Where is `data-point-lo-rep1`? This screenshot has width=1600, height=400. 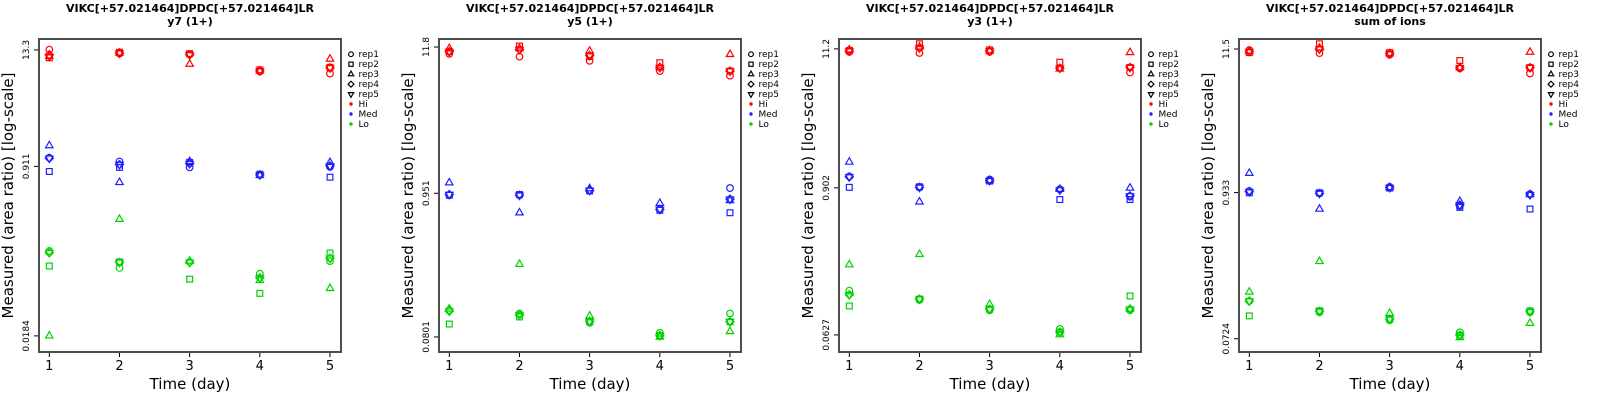 data-point-lo-rep1 is located at coordinates (730, 313).